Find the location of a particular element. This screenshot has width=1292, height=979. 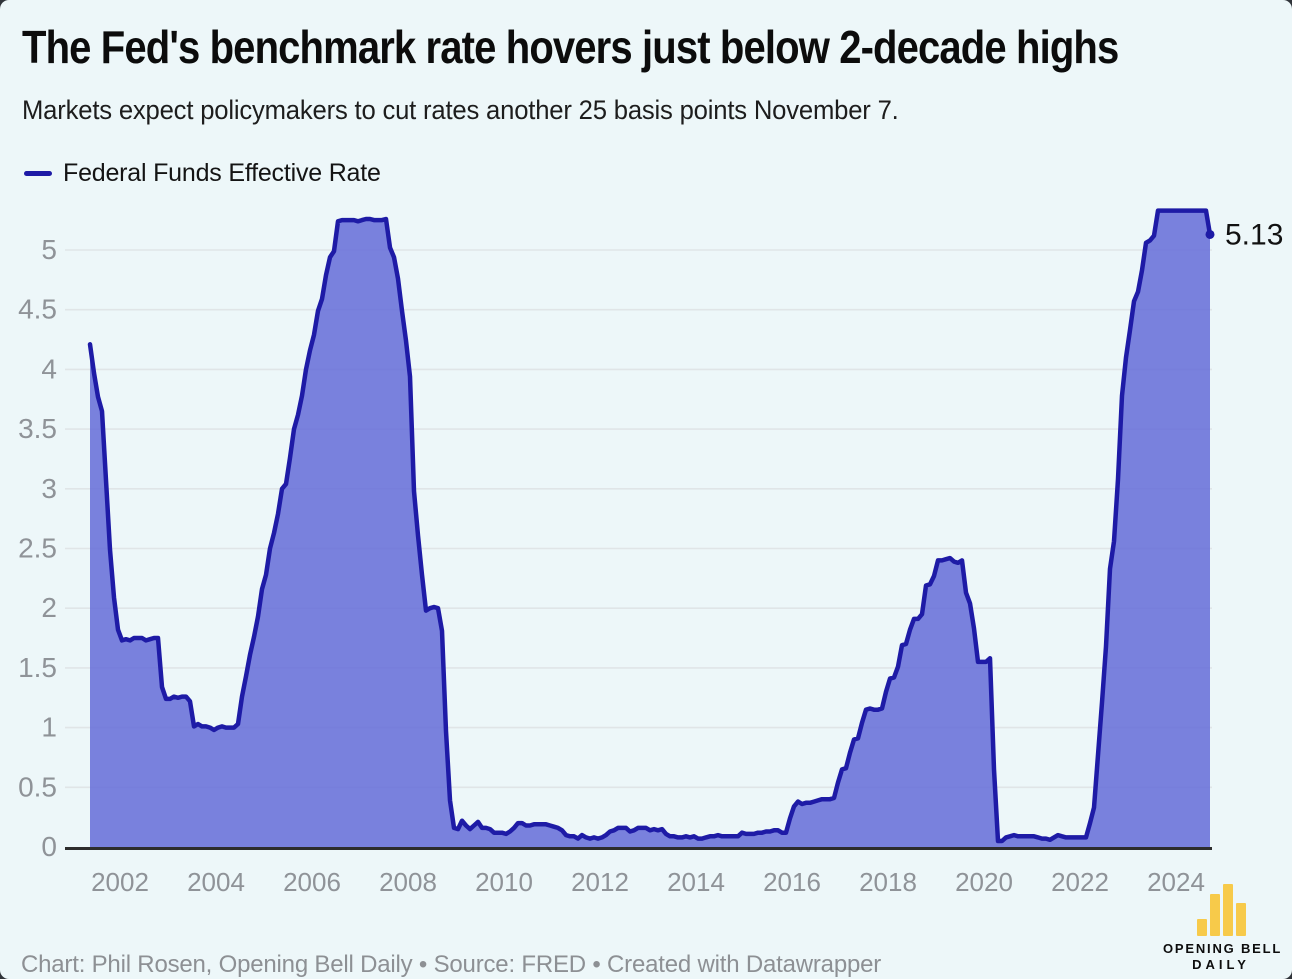

x-tick-label: 2002 is located at coordinates (120, 882).